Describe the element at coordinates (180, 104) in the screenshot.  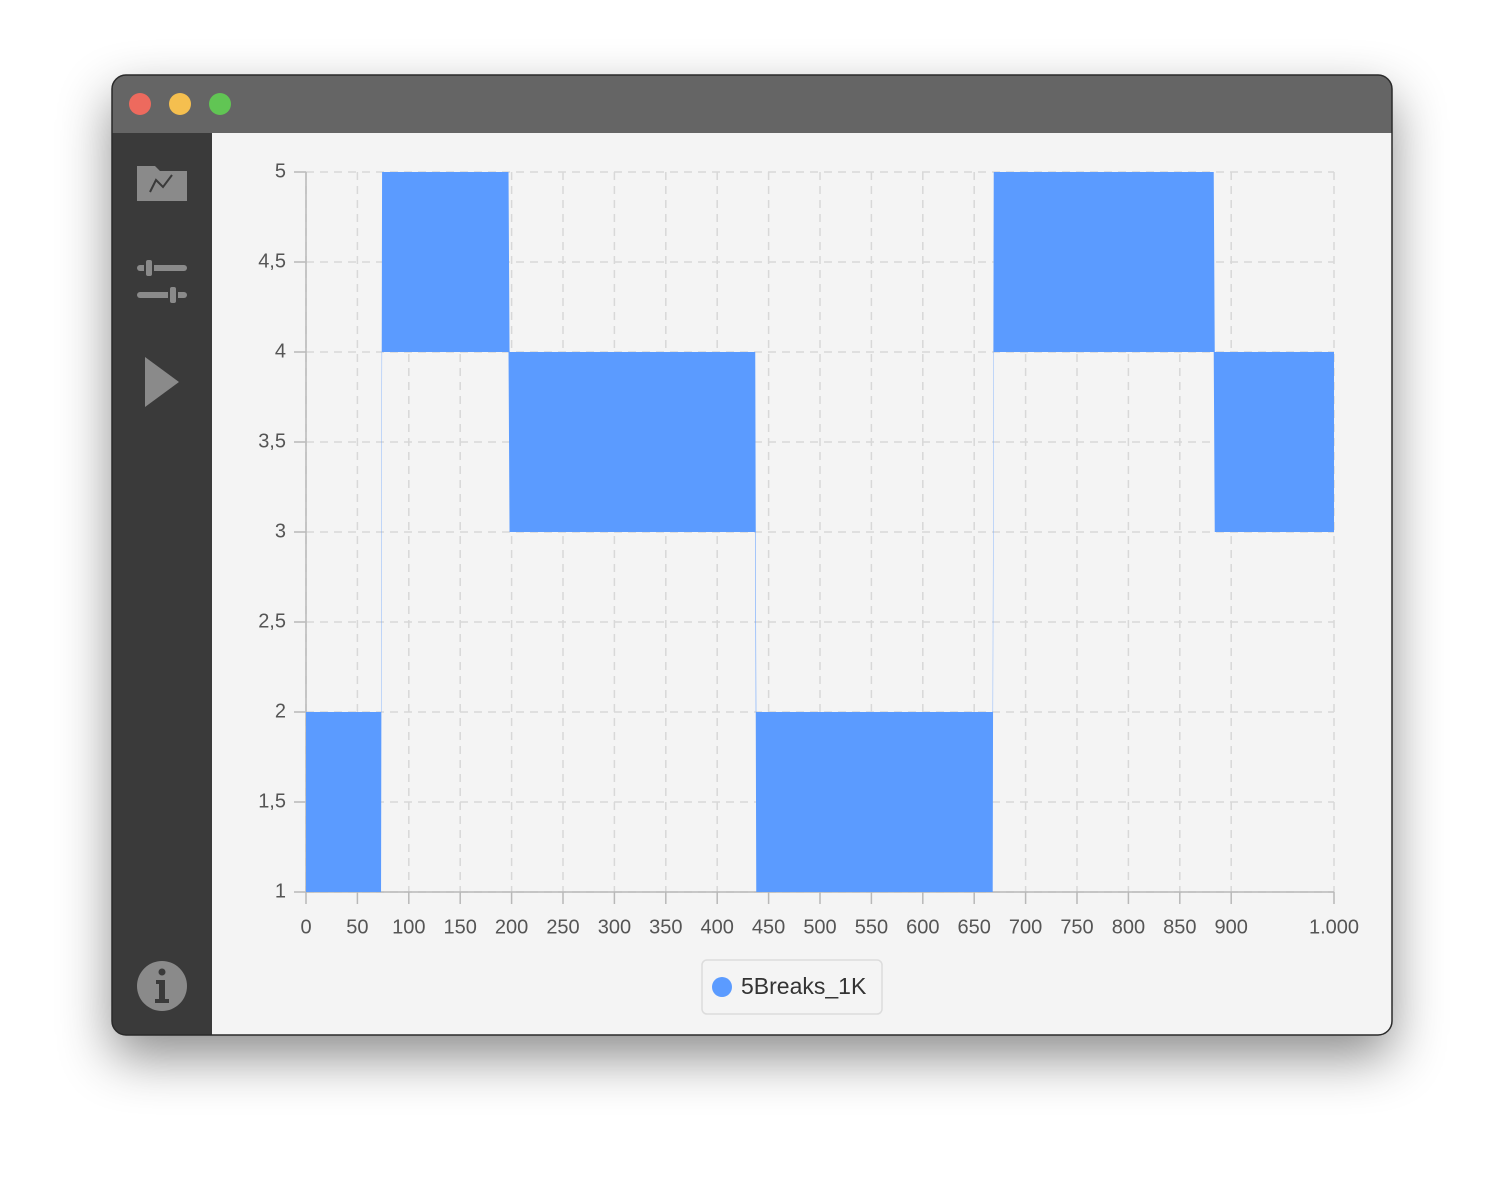
I see `minimize-button` at that location.